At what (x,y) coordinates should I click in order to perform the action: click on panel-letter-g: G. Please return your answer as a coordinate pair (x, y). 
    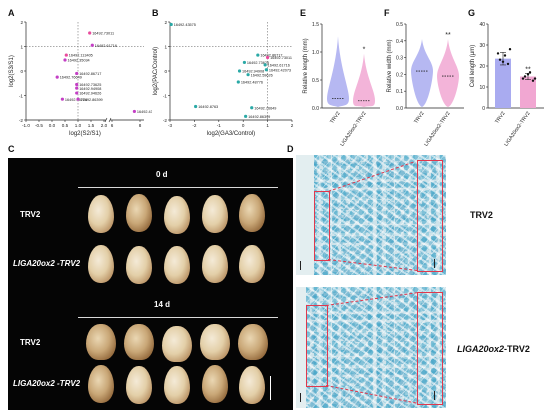
    Looking at the image, I should click on (472, 13).